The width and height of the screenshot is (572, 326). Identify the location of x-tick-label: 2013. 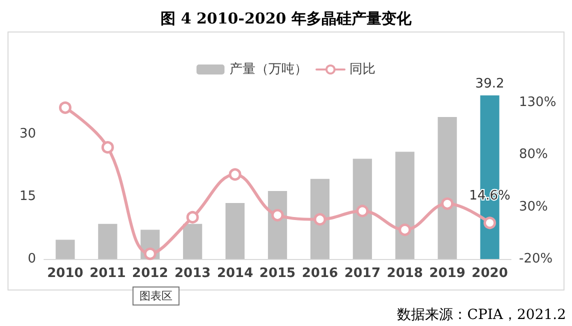
(192, 273).